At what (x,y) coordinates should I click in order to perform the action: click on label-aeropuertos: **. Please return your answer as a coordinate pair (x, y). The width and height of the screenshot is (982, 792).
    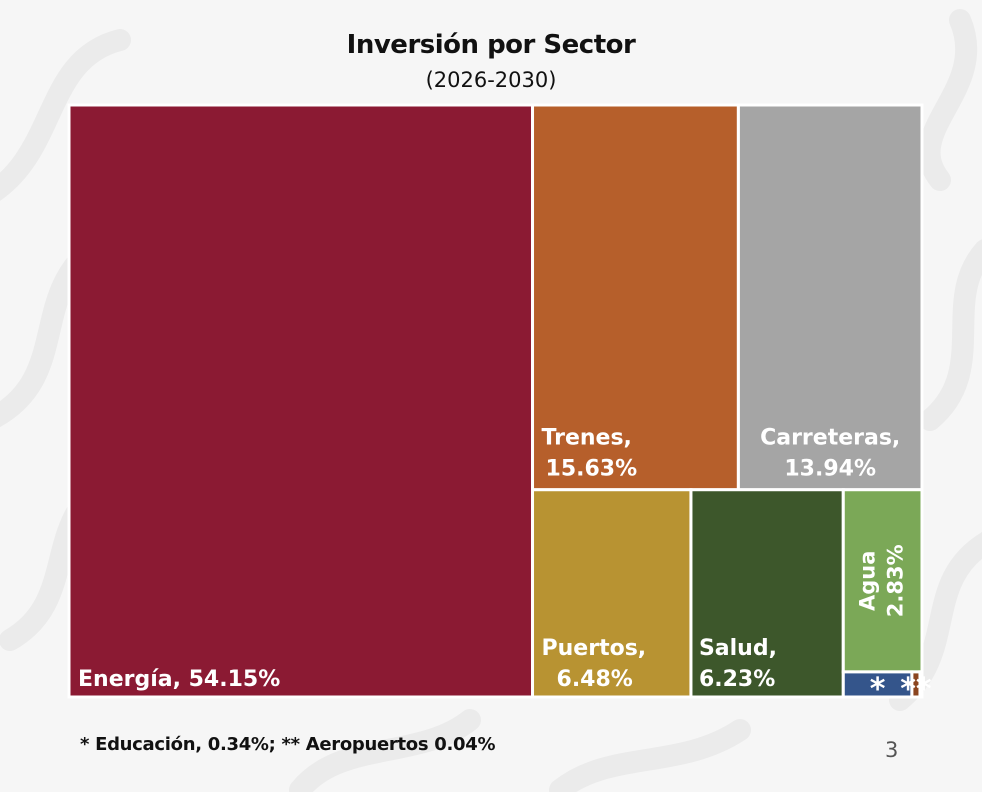
    Looking at the image, I should click on (916, 689).